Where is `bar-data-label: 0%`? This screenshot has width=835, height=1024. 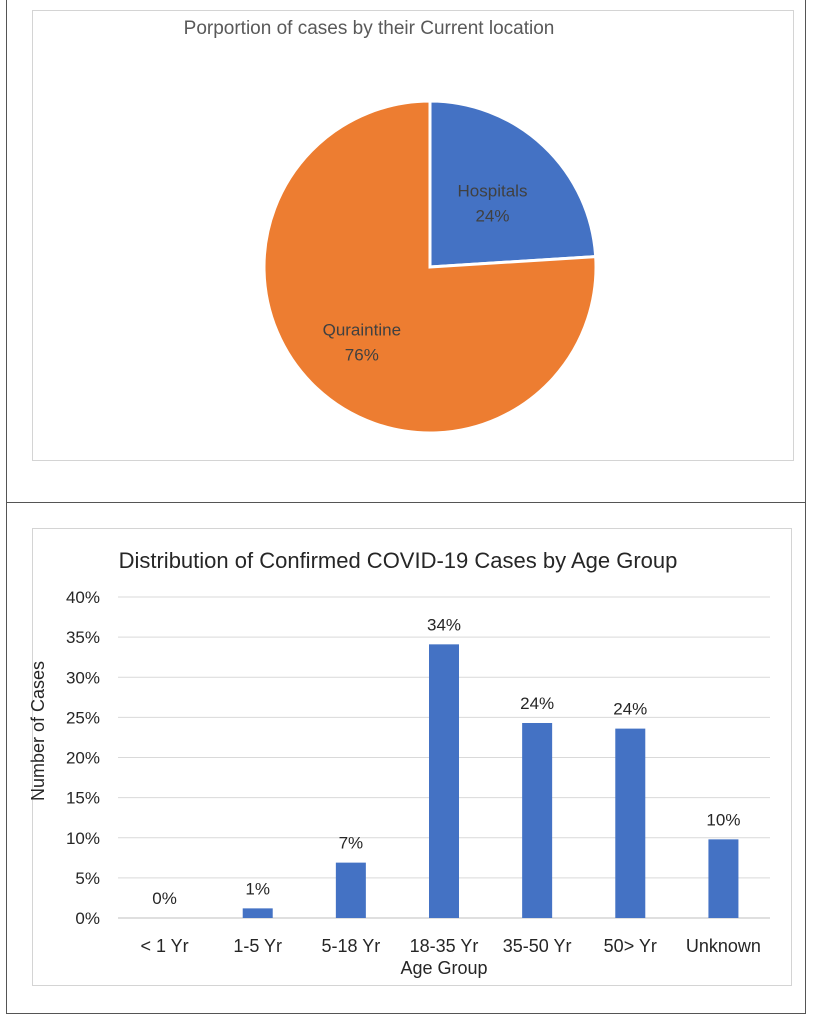 bar-data-label: 0% is located at coordinates (164, 898).